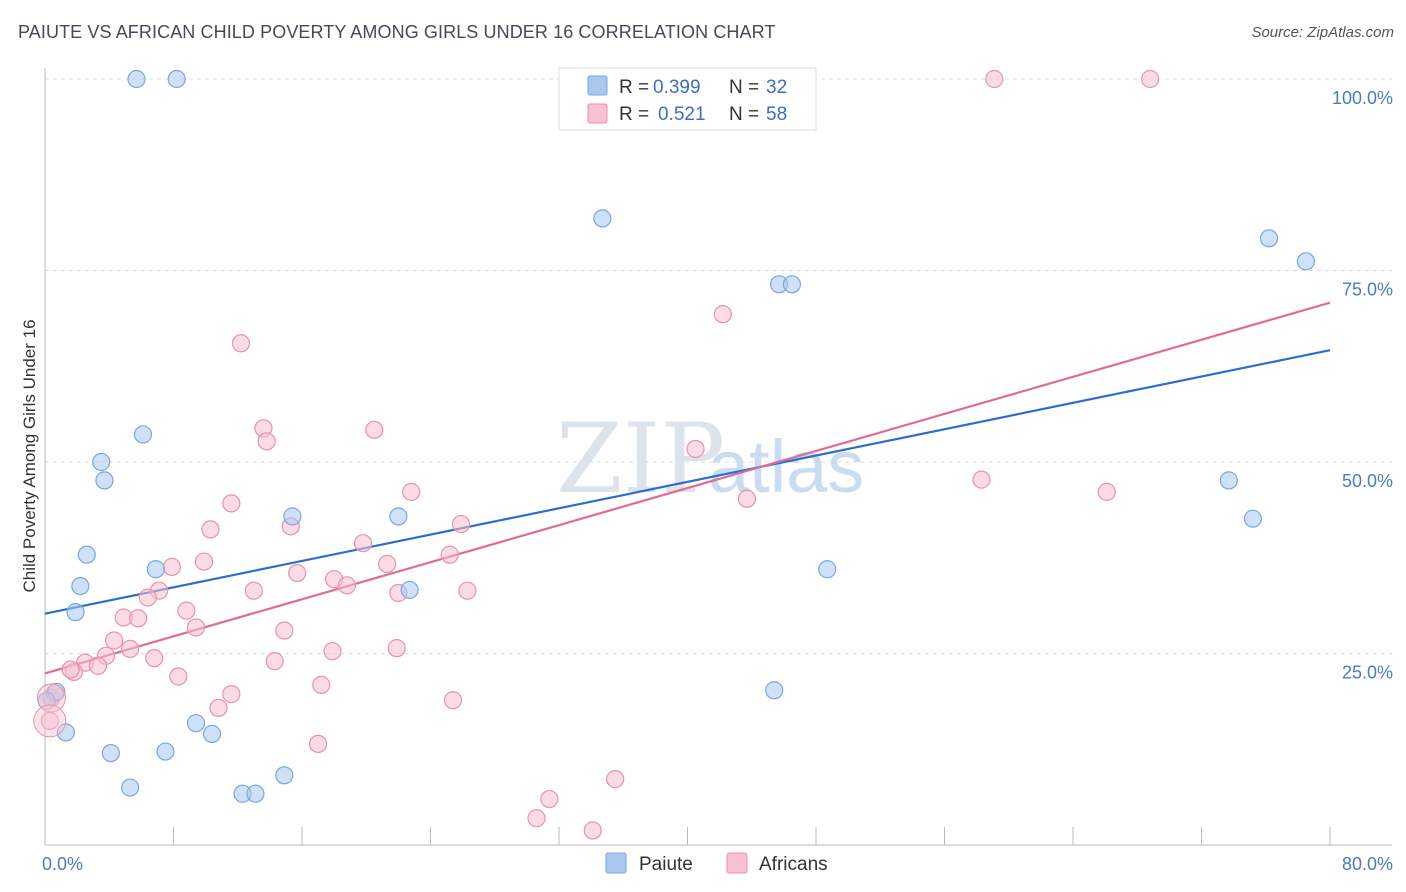  Describe the element at coordinates (687, 99) in the screenshot. I see `correlation-legend: R = 0.399 N = 32 R = 0.521 N = 58` at that location.